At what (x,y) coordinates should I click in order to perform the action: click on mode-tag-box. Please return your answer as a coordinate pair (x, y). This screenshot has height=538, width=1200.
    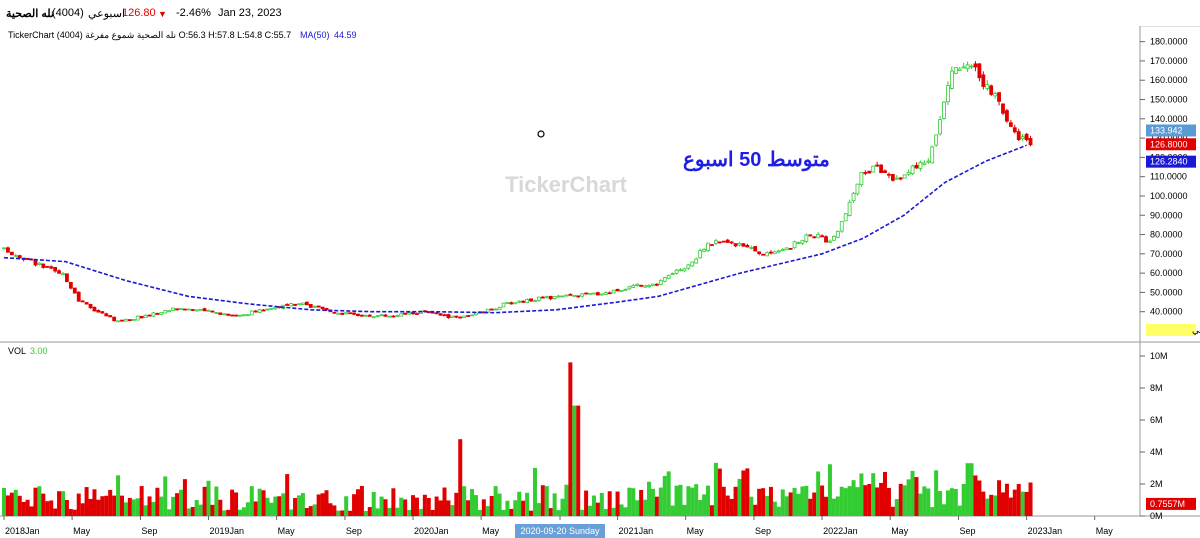
    Looking at the image, I should click on (1171, 330).